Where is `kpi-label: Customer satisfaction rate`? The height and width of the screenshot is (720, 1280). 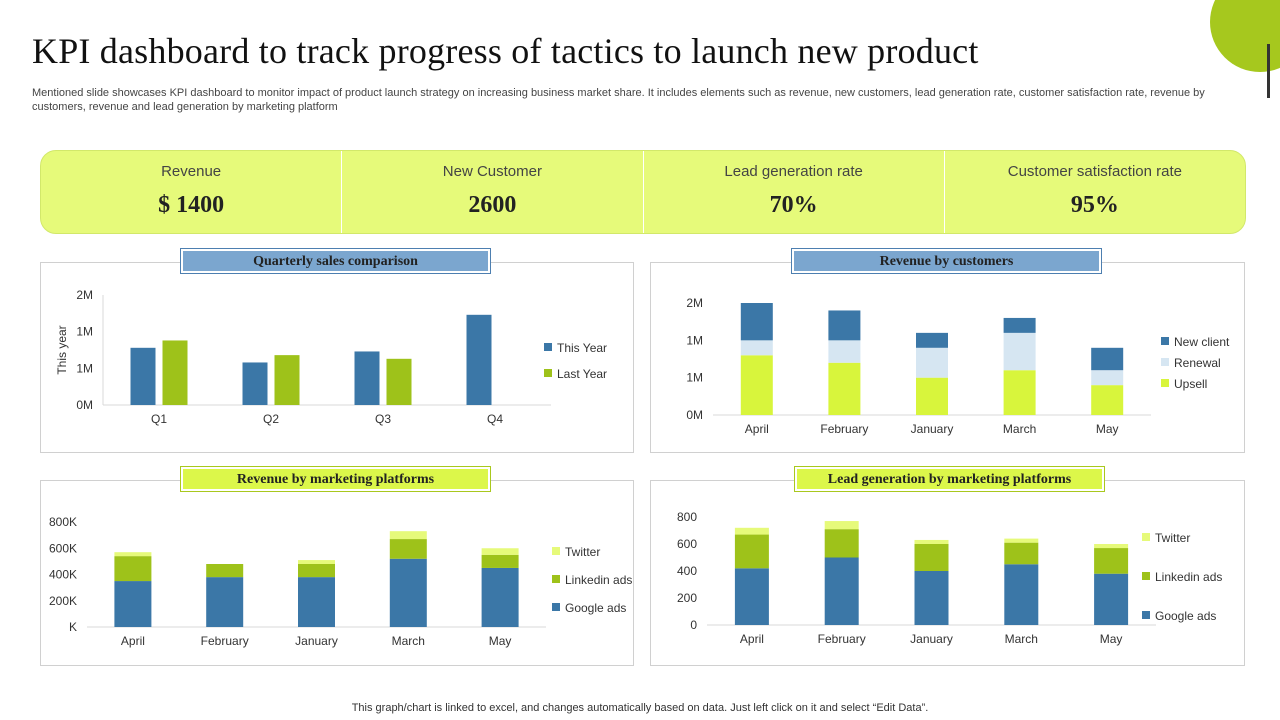 kpi-label: Customer satisfaction rate is located at coordinates (1094, 171).